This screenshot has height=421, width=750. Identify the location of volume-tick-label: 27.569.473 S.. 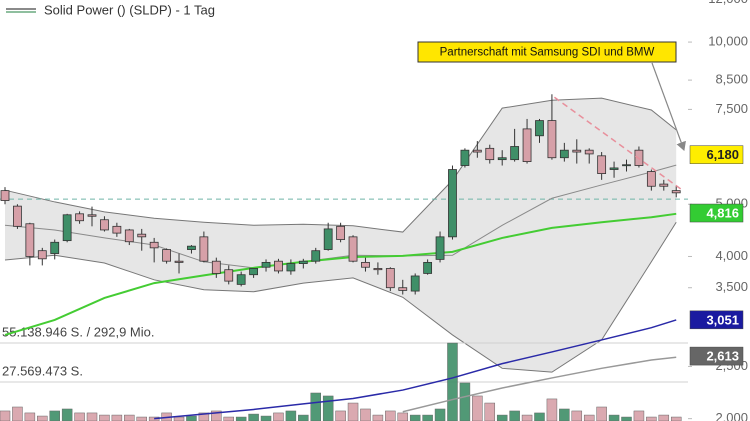
(42, 370).